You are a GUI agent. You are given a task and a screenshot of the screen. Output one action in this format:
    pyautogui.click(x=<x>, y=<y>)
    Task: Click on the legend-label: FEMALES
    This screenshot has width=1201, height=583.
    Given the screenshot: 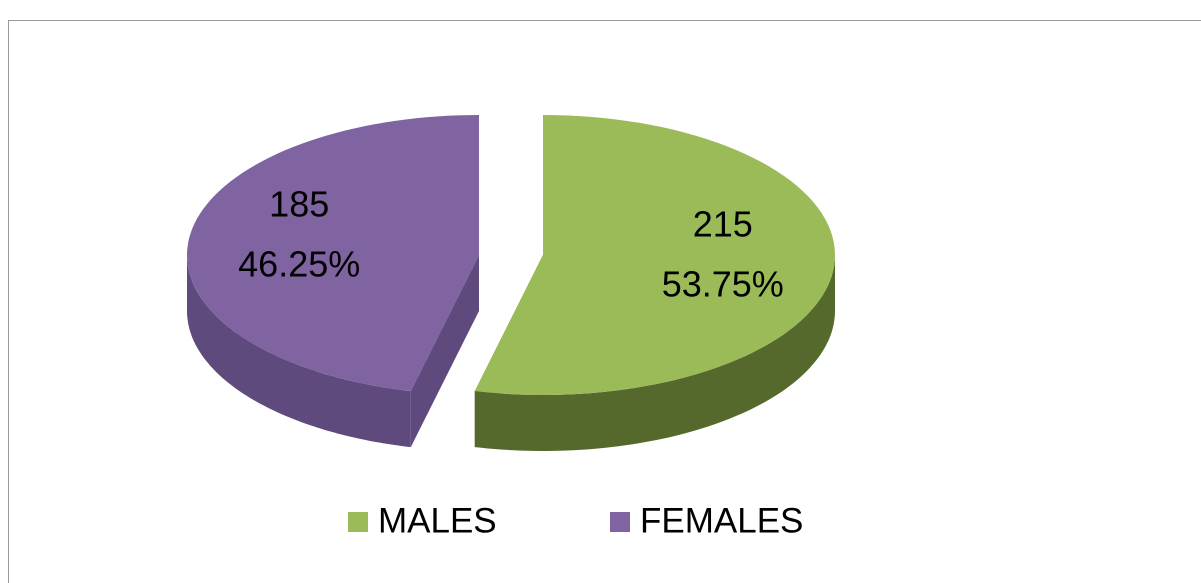 What is the action you would take?
    pyautogui.click(x=721, y=520)
    